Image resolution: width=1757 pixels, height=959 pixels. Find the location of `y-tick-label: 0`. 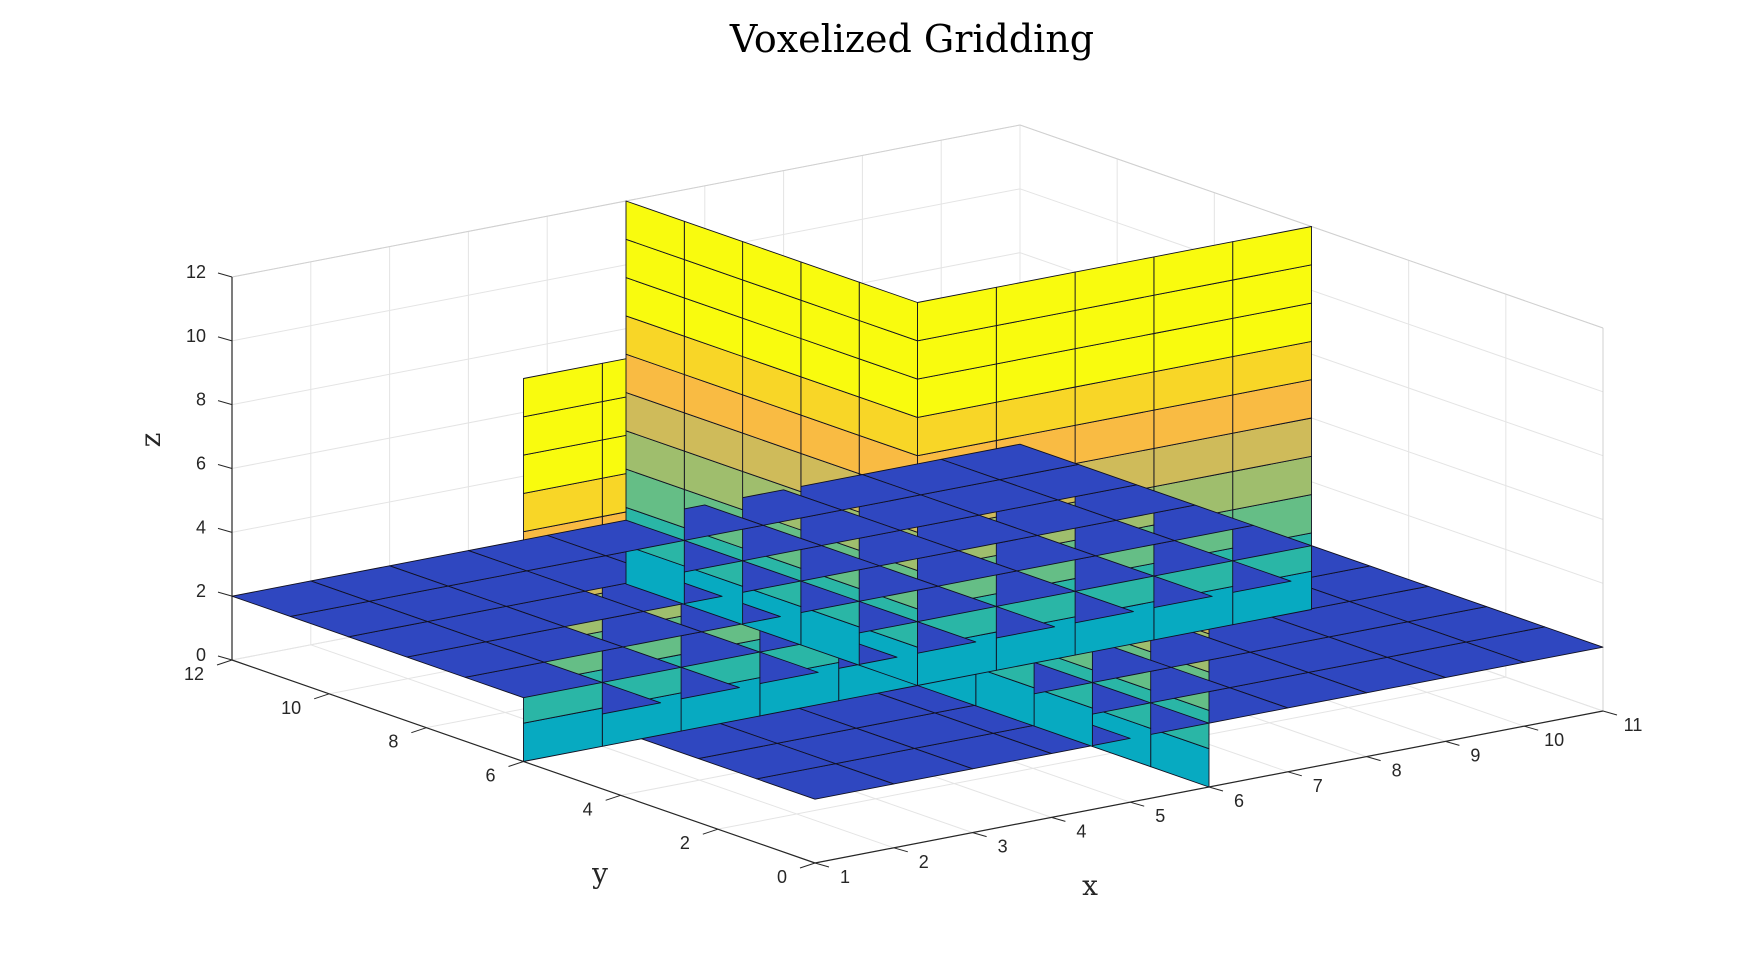

y-tick-label: 0 is located at coordinates (782, 877).